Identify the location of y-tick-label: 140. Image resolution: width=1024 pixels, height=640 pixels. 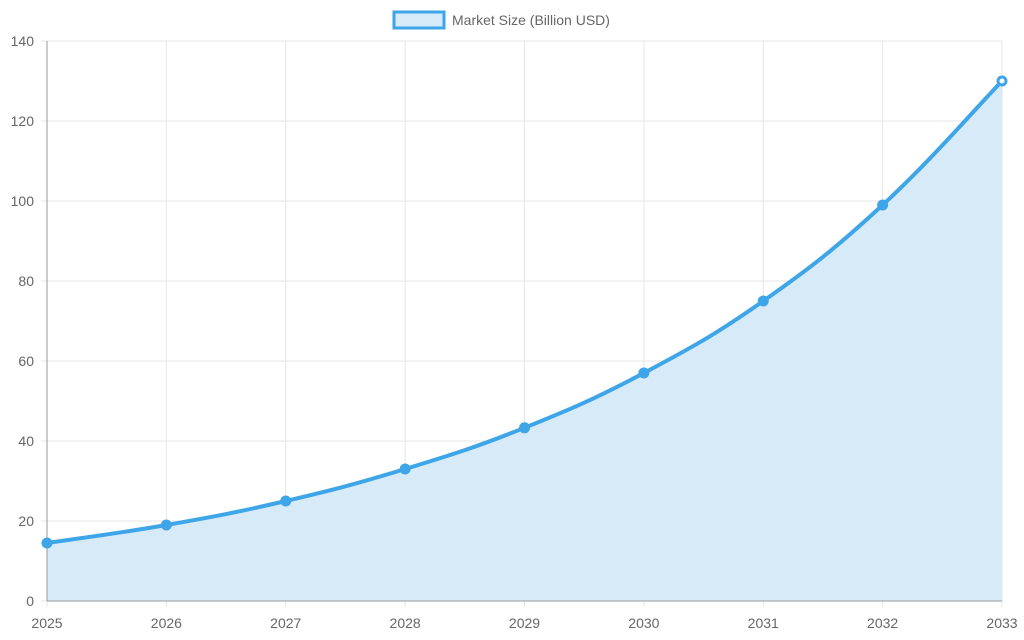
(23, 41).